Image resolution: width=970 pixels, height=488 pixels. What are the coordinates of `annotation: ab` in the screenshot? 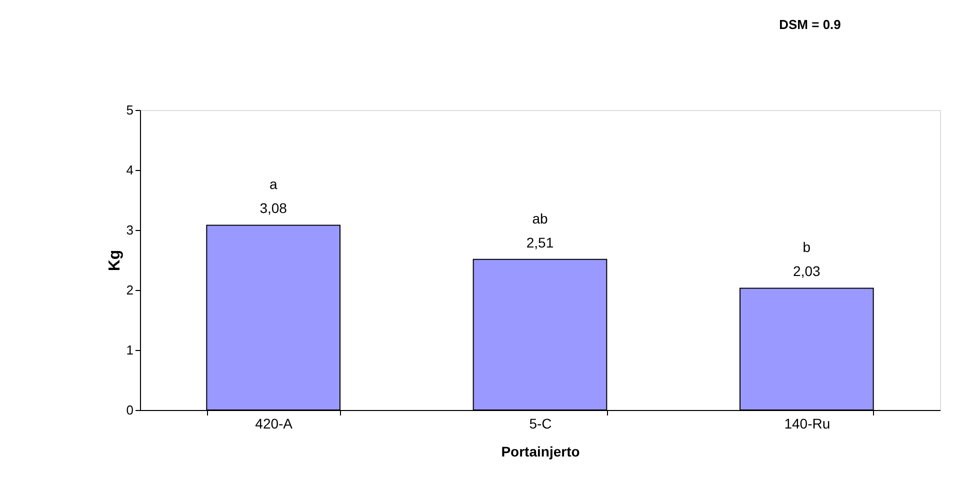 It's located at (540, 218).